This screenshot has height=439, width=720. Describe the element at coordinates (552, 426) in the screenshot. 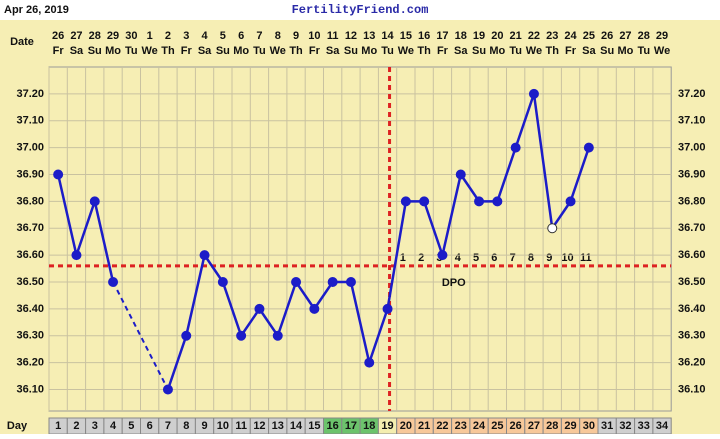

I see `day-number: 28` at that location.